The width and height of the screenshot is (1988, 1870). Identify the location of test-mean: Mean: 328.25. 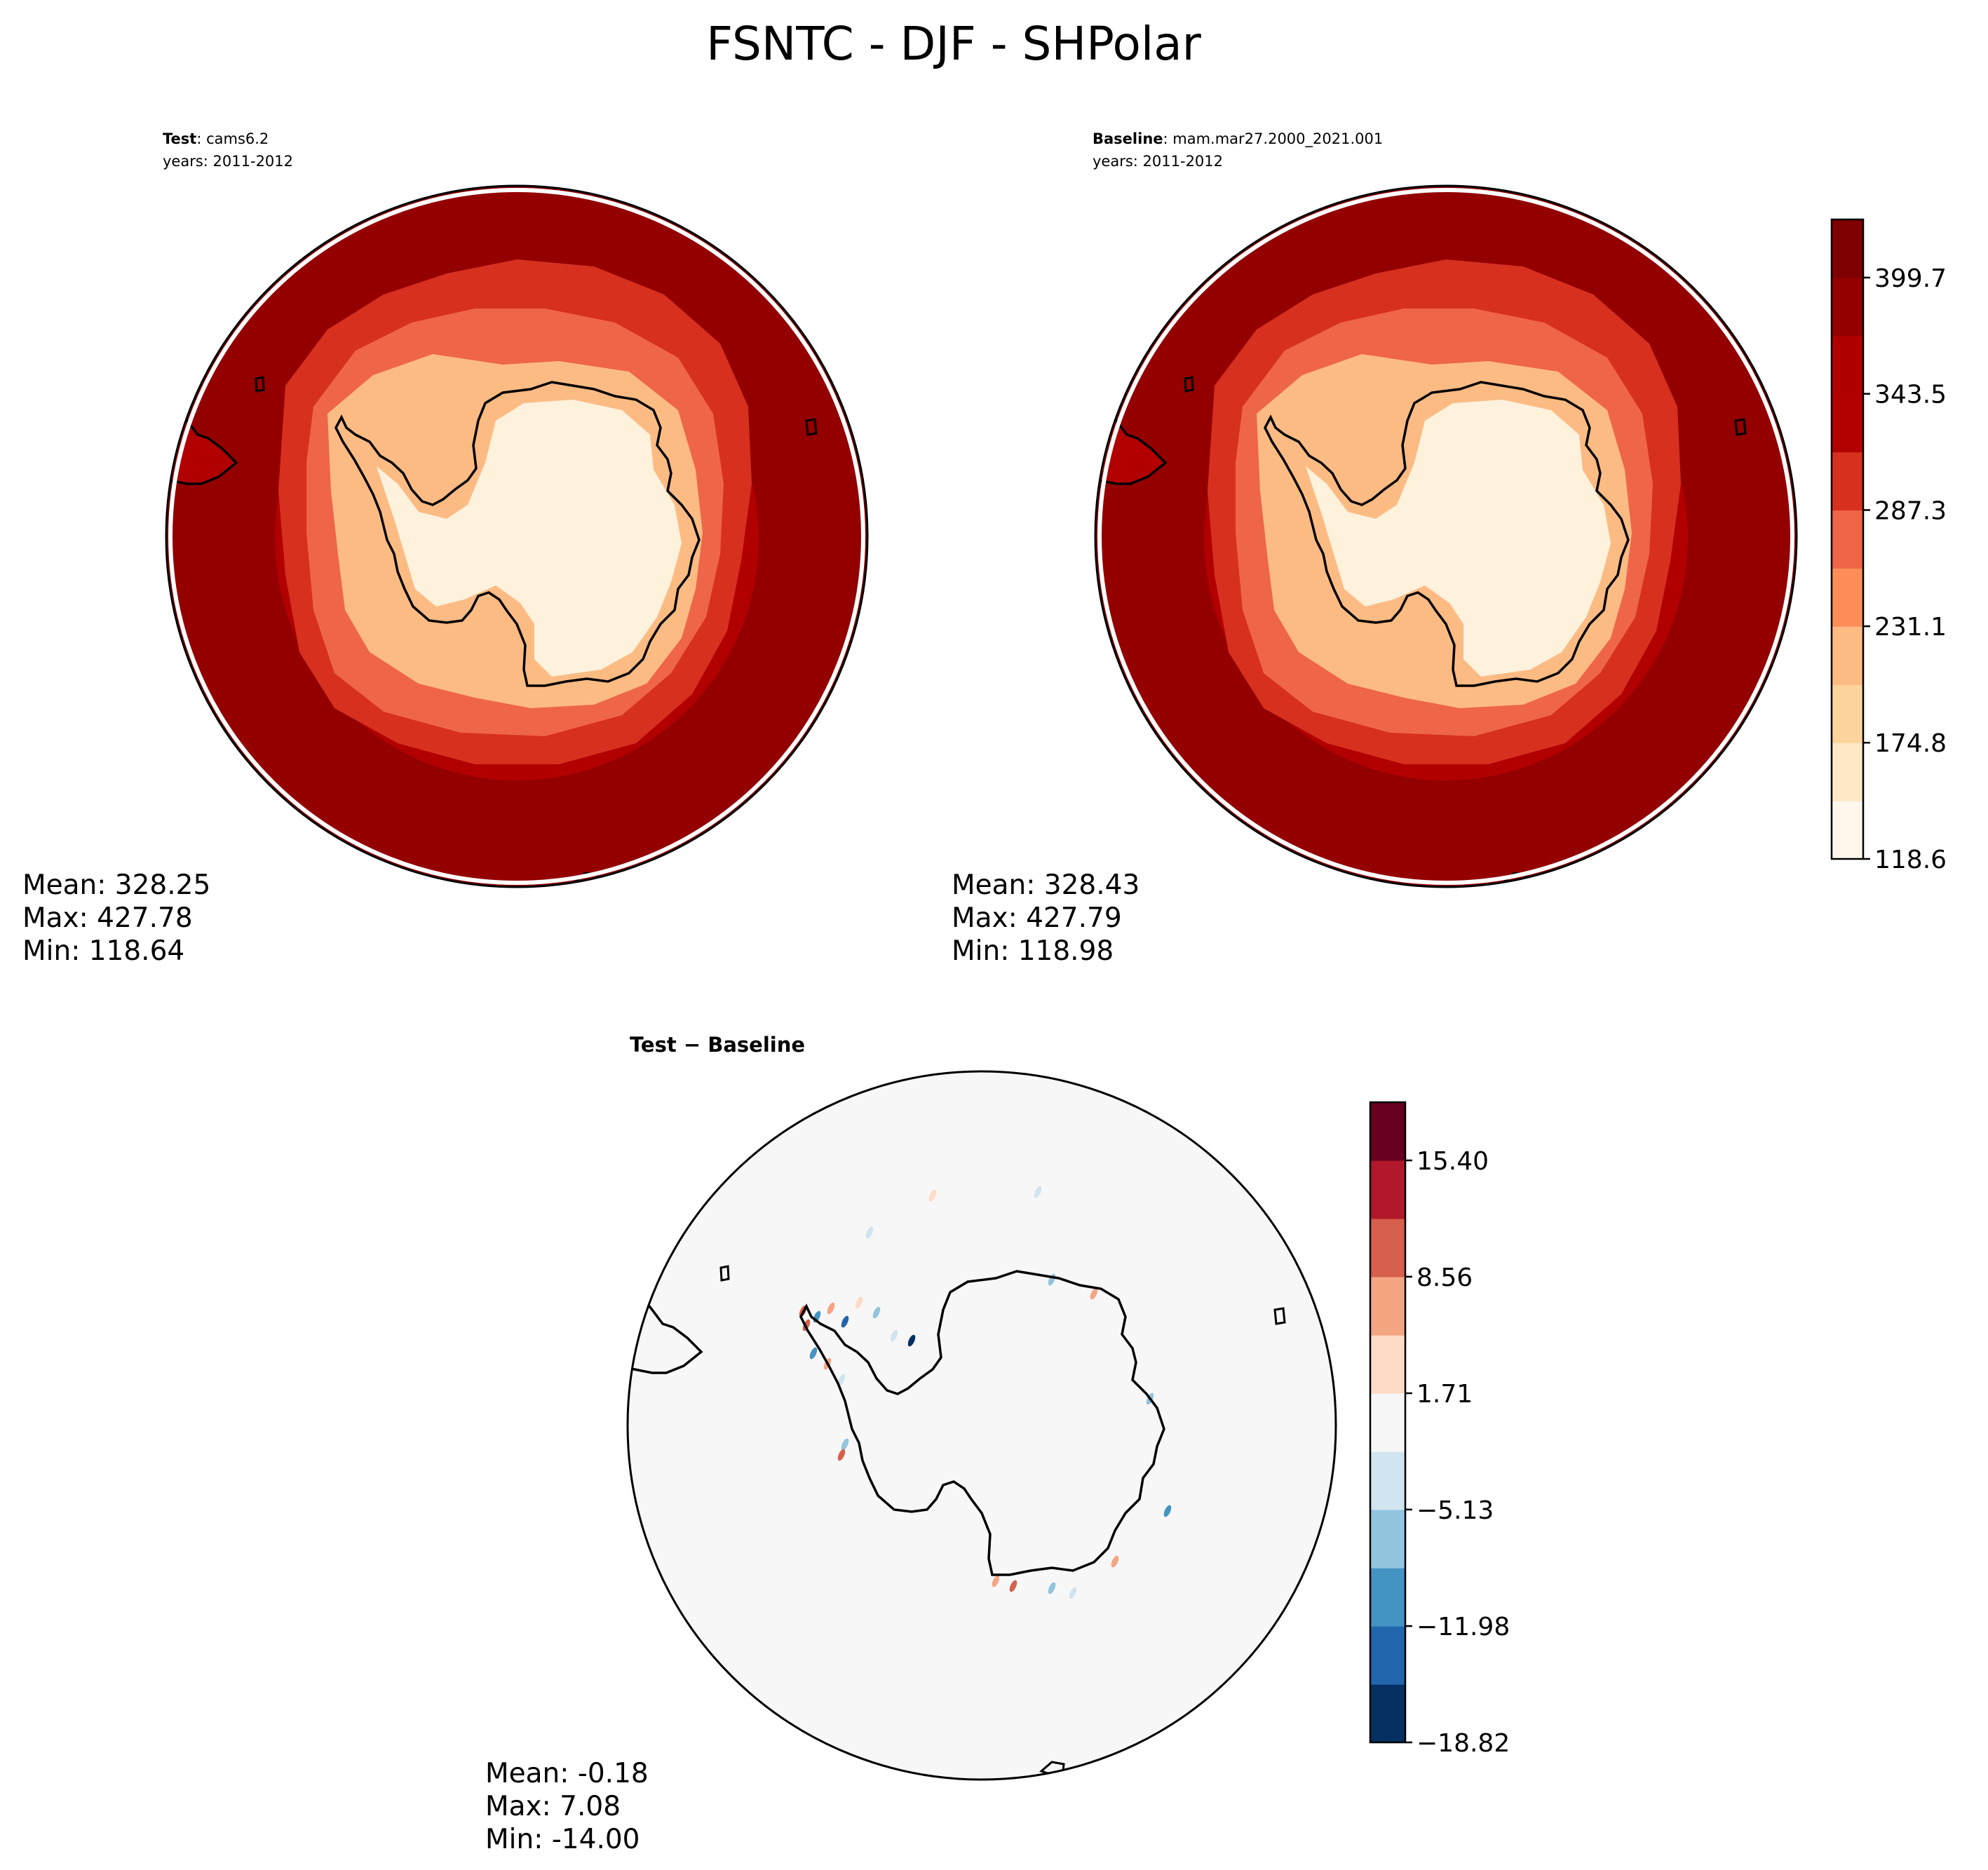
(116, 885).